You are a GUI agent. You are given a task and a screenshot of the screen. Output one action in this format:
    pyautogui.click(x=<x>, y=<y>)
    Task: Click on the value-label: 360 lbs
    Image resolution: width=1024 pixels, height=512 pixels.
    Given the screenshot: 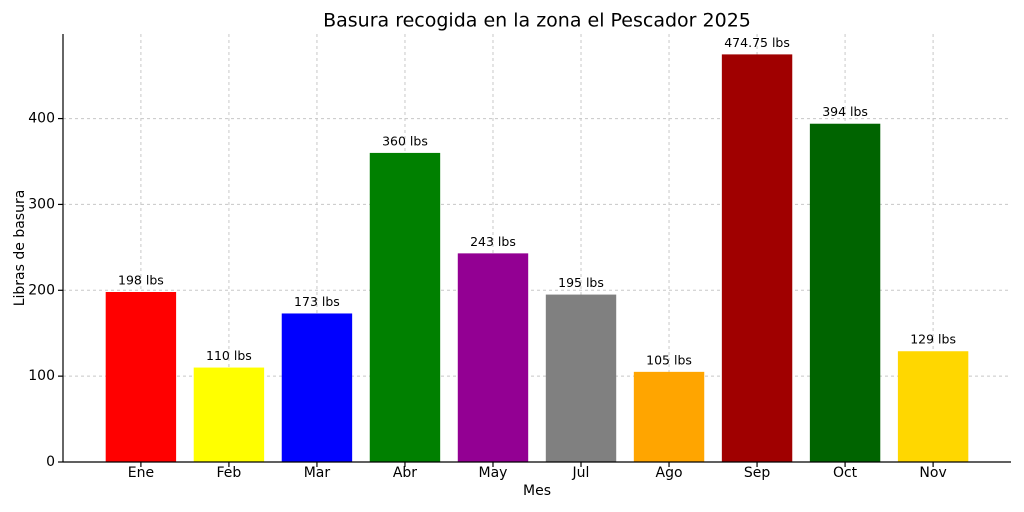 What is the action you would take?
    pyautogui.click(x=405, y=140)
    